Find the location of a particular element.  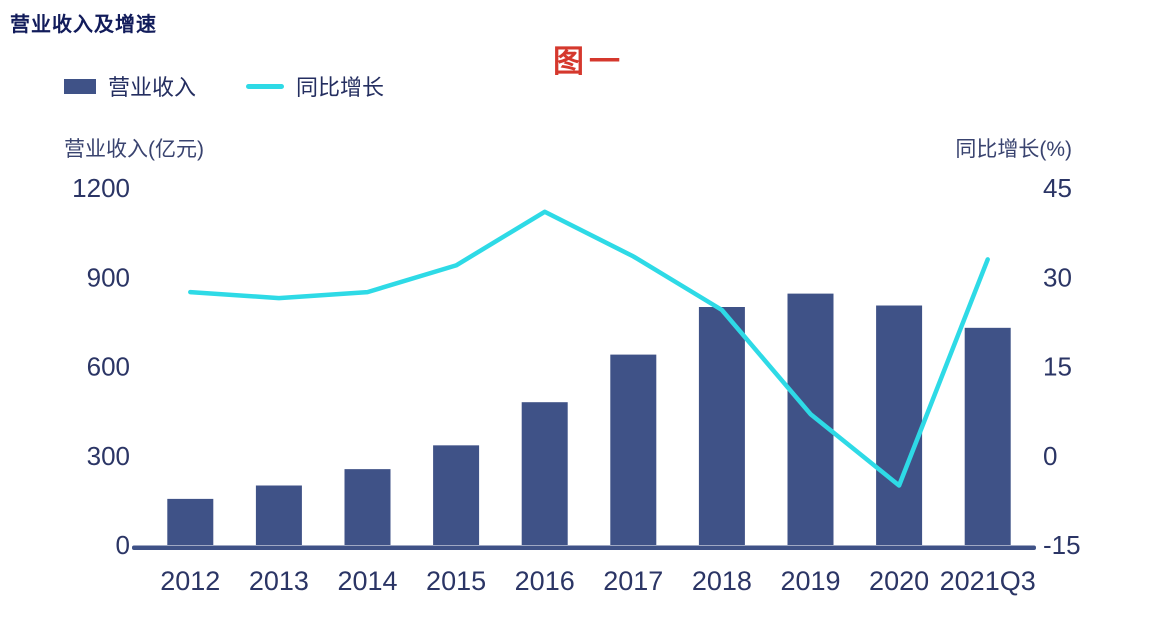

right-axis-tick-label: 0 is located at coordinates (1050, 456).